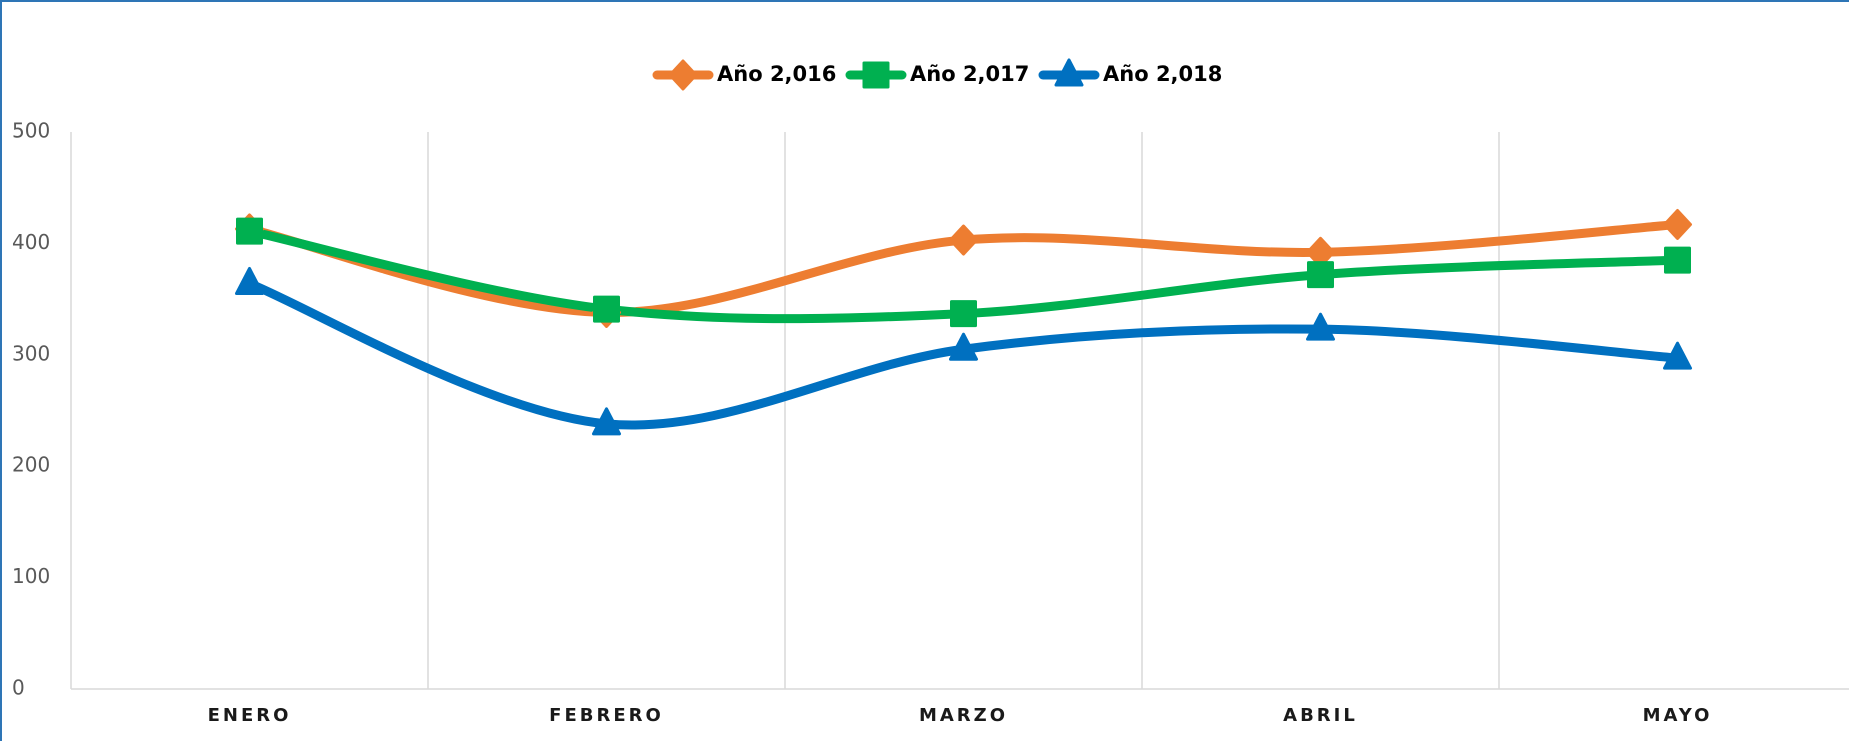 The height and width of the screenshot is (741, 1849). Describe the element at coordinates (1678, 715) in the screenshot. I see `x-tick-label: MAYO` at that location.